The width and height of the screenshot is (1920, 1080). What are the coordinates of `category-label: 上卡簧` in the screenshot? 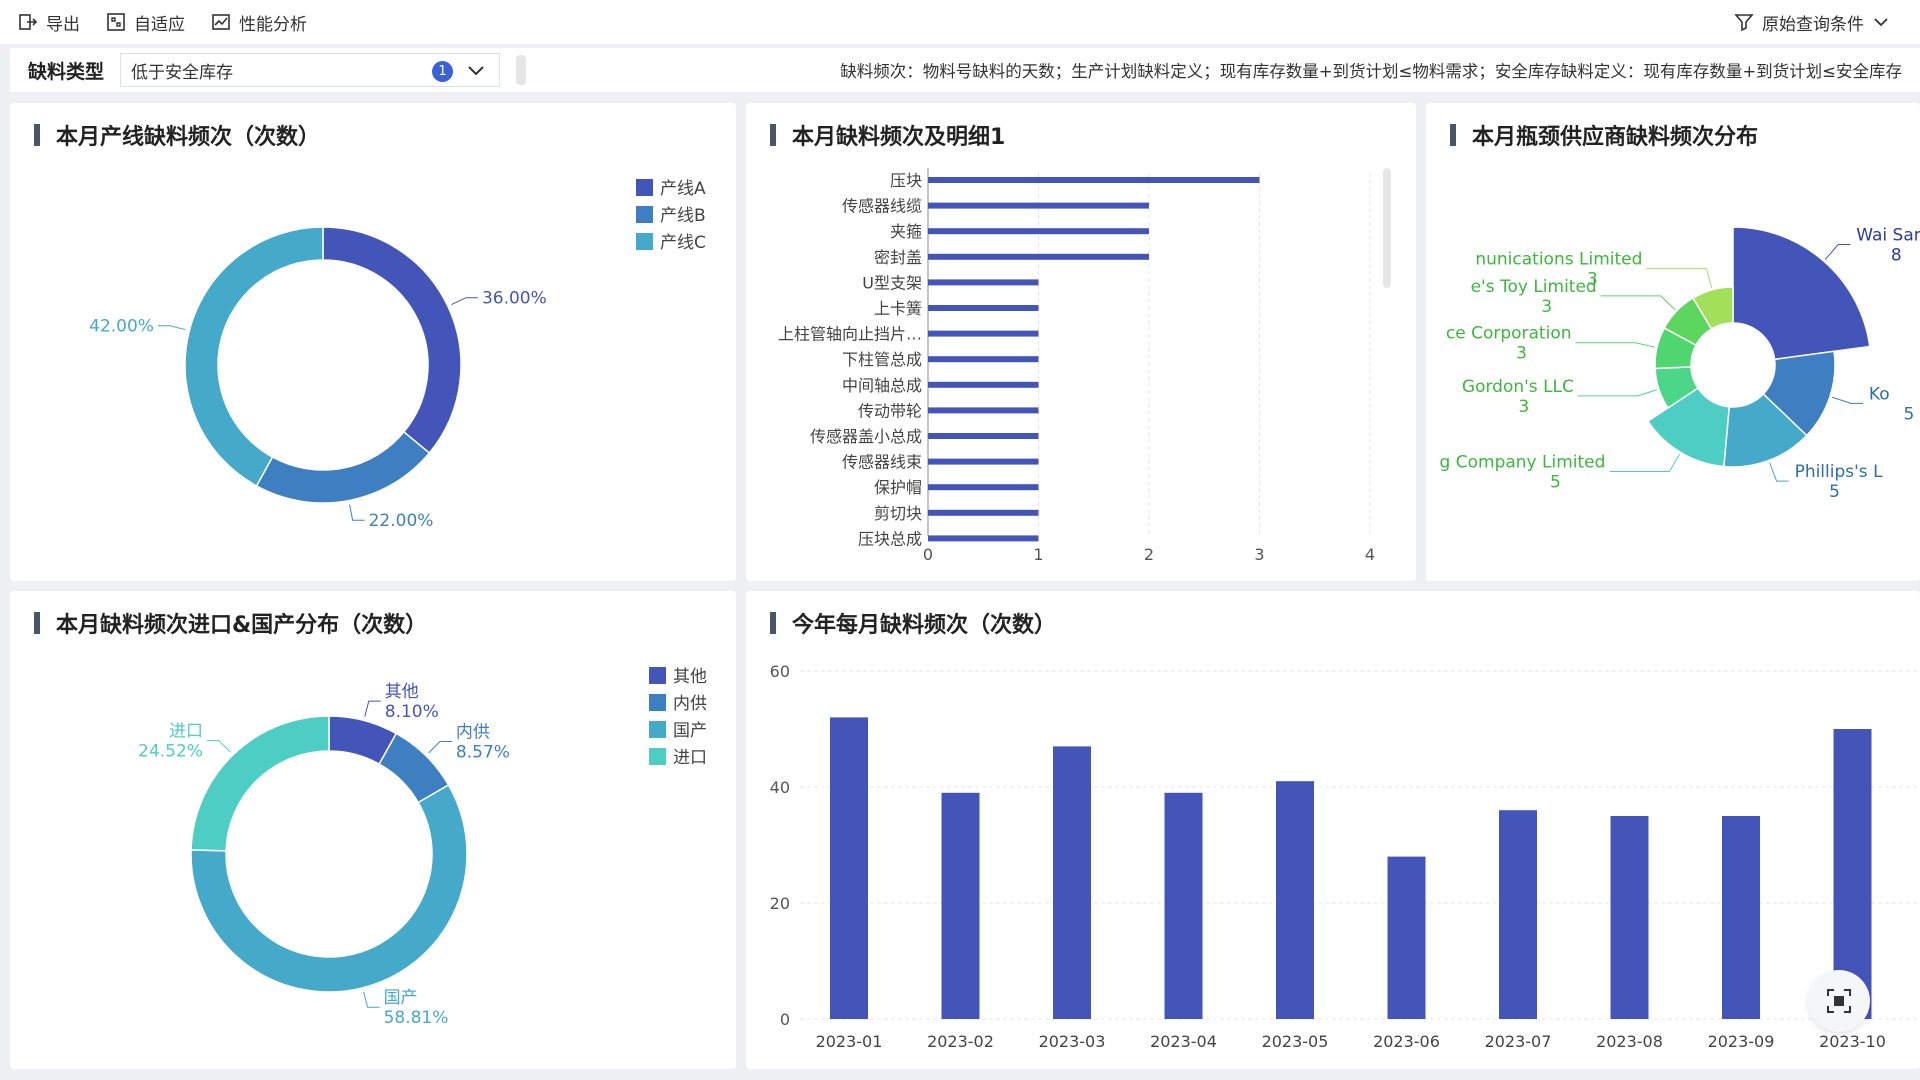 It's located at (898, 308).